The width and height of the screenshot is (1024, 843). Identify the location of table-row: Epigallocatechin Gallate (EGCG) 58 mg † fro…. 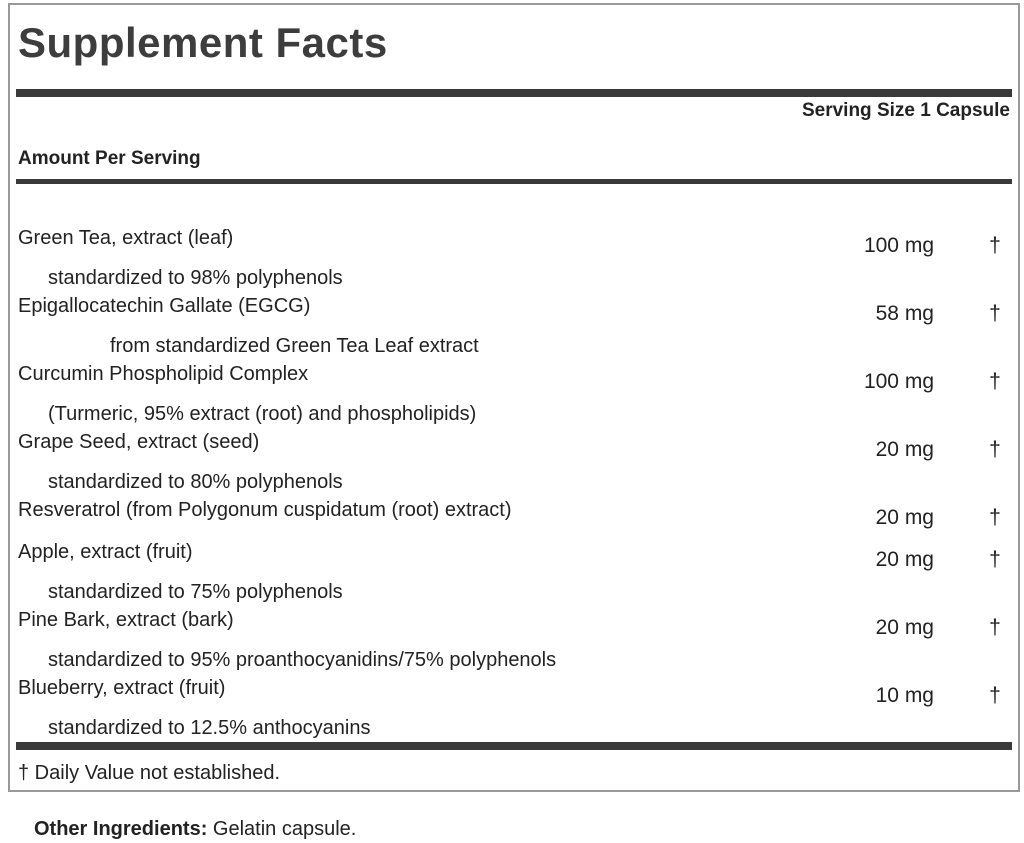
(514, 326).